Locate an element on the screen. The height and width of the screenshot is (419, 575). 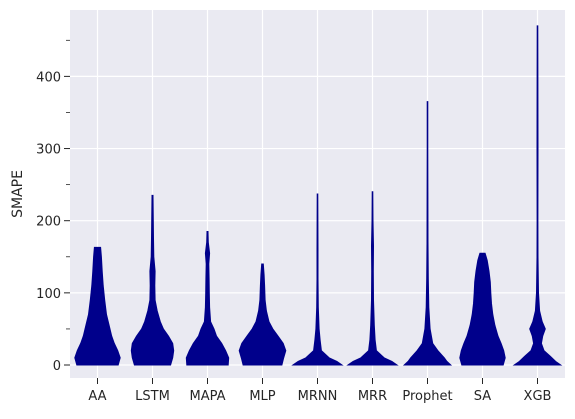
y-tick-label: 300 is located at coordinates (48, 150).